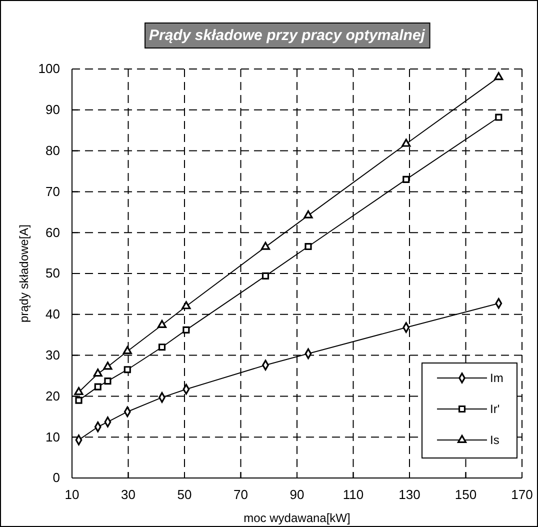 Image resolution: width=538 pixels, height=527 pixels. What do you see at coordinates (53, 273) in the screenshot?
I see `y-tick-label: 50` at bounding box center [53, 273].